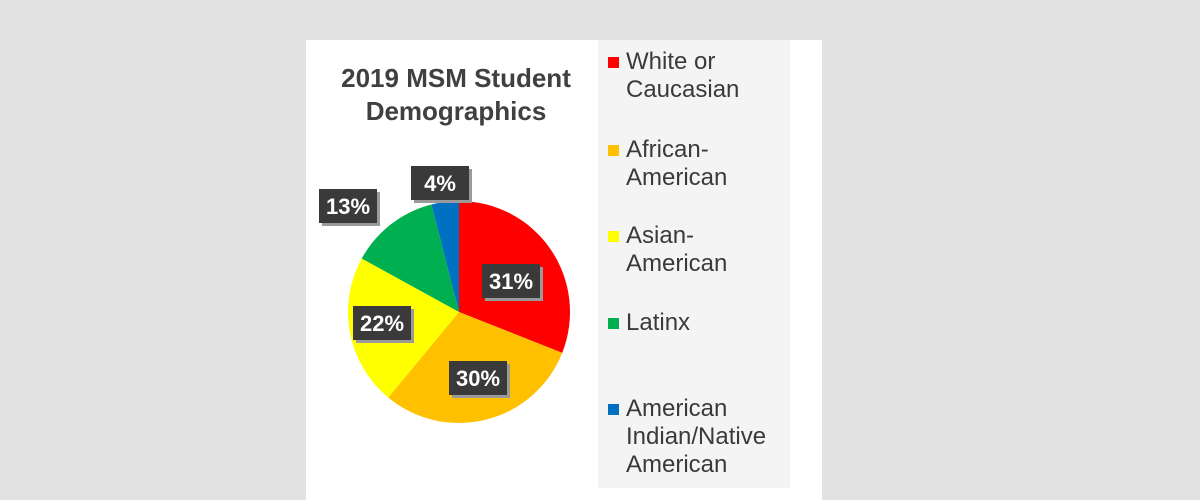 The image size is (1200, 500). Describe the element at coordinates (660, 235) in the screenshot. I see `legend-label-line: Asian-` at that location.